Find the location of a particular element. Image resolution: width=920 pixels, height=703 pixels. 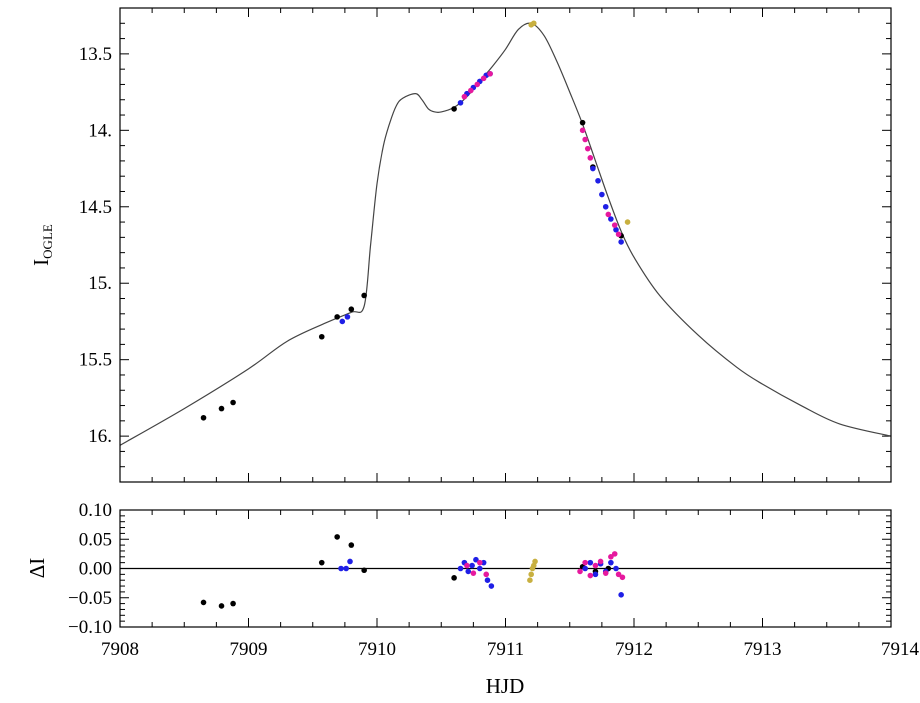

x-tick-label: 7912 is located at coordinates (634, 649).